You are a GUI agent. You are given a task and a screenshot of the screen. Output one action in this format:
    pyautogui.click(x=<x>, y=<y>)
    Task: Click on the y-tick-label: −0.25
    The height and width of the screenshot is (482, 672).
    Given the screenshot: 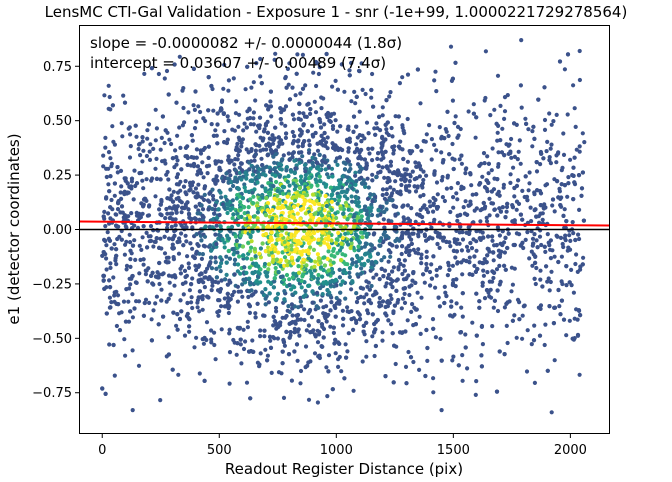 What is the action you would take?
    pyautogui.click(x=52, y=284)
    